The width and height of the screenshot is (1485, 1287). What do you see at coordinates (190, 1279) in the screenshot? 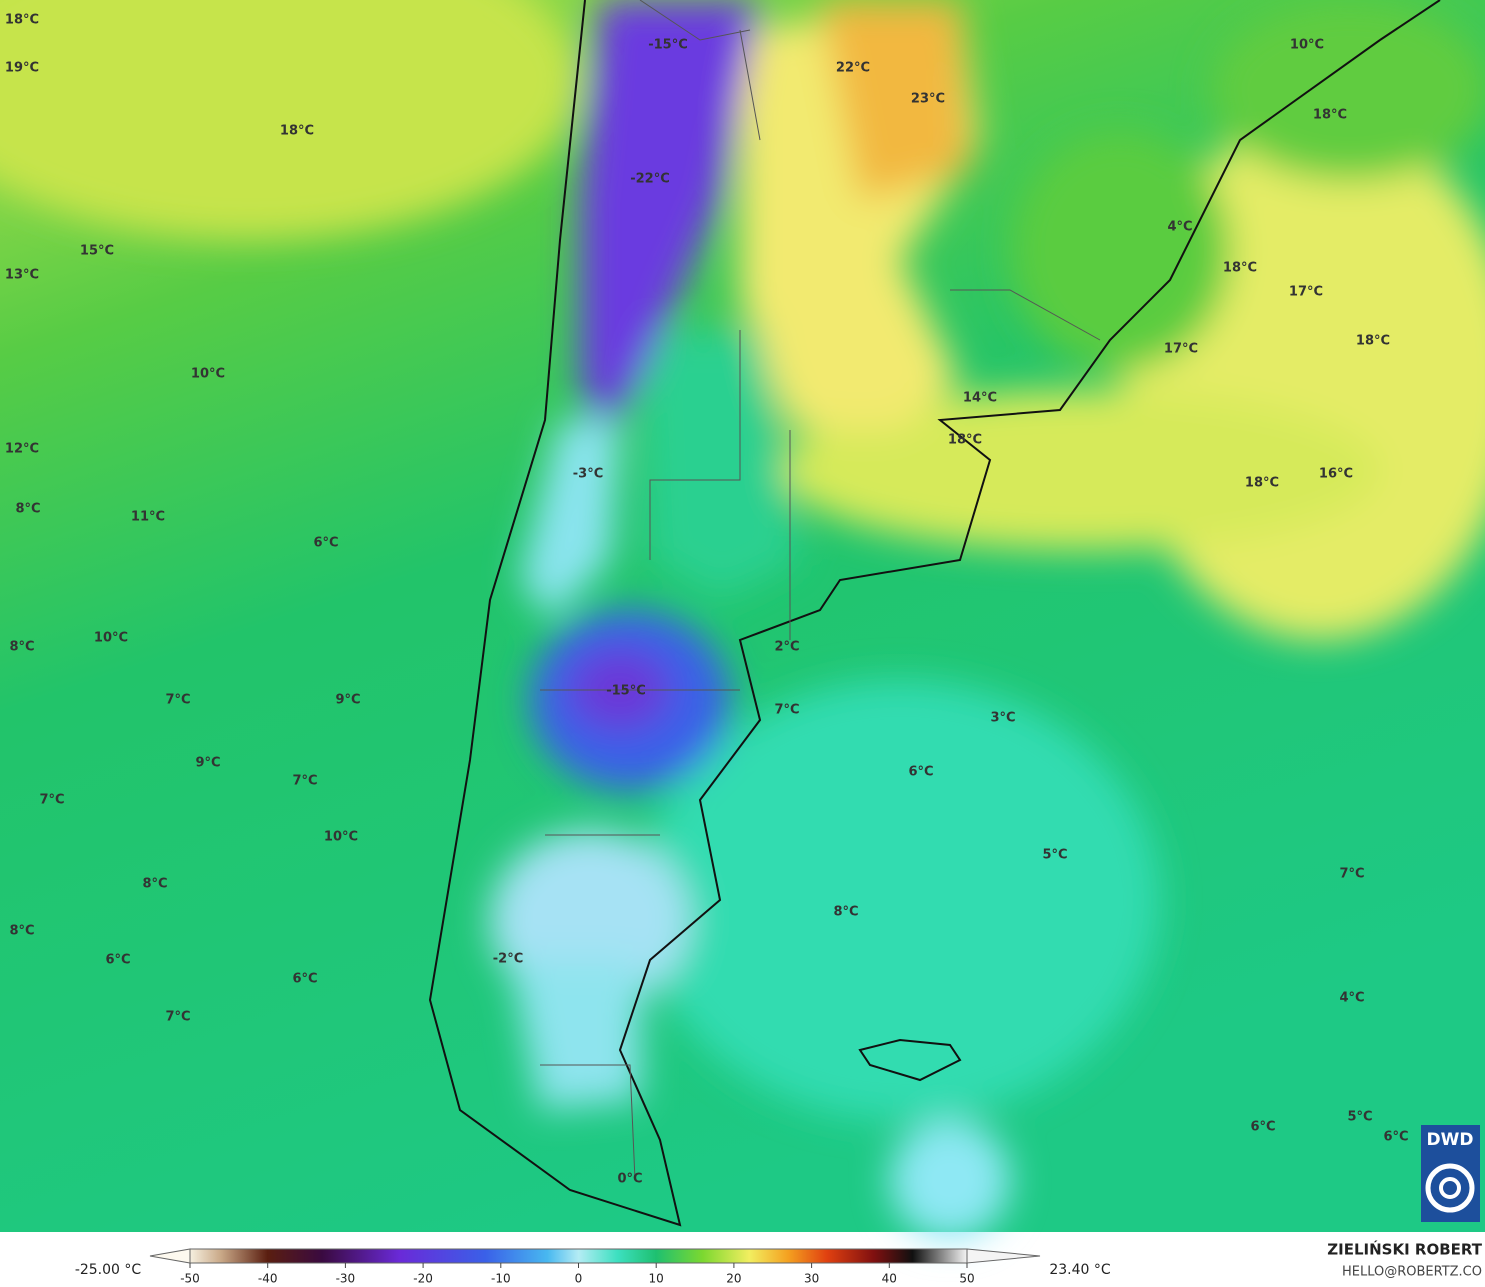
I see `colorbar-tick-label: -50` at bounding box center [190, 1279].